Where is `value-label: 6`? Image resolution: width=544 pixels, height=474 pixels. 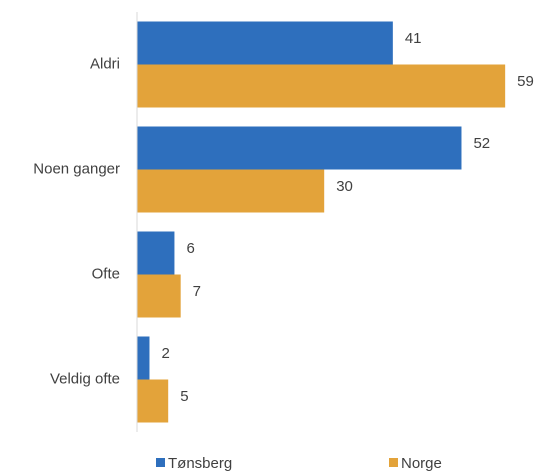
value-label: 6 is located at coordinates (190, 248).